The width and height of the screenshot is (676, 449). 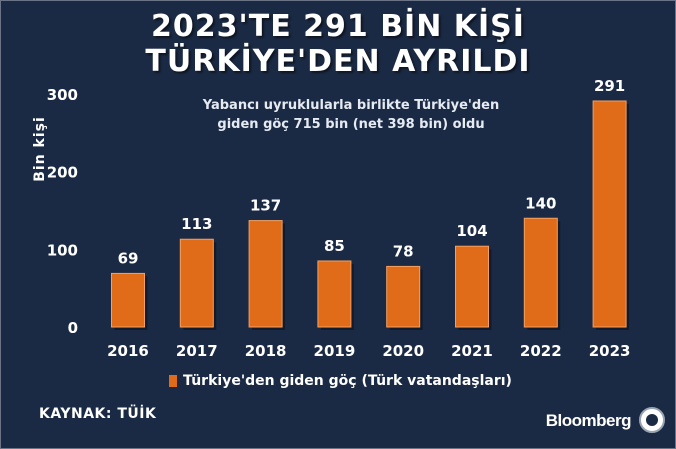 I want to click on bar-value-label: 85, so click(x=334, y=246).